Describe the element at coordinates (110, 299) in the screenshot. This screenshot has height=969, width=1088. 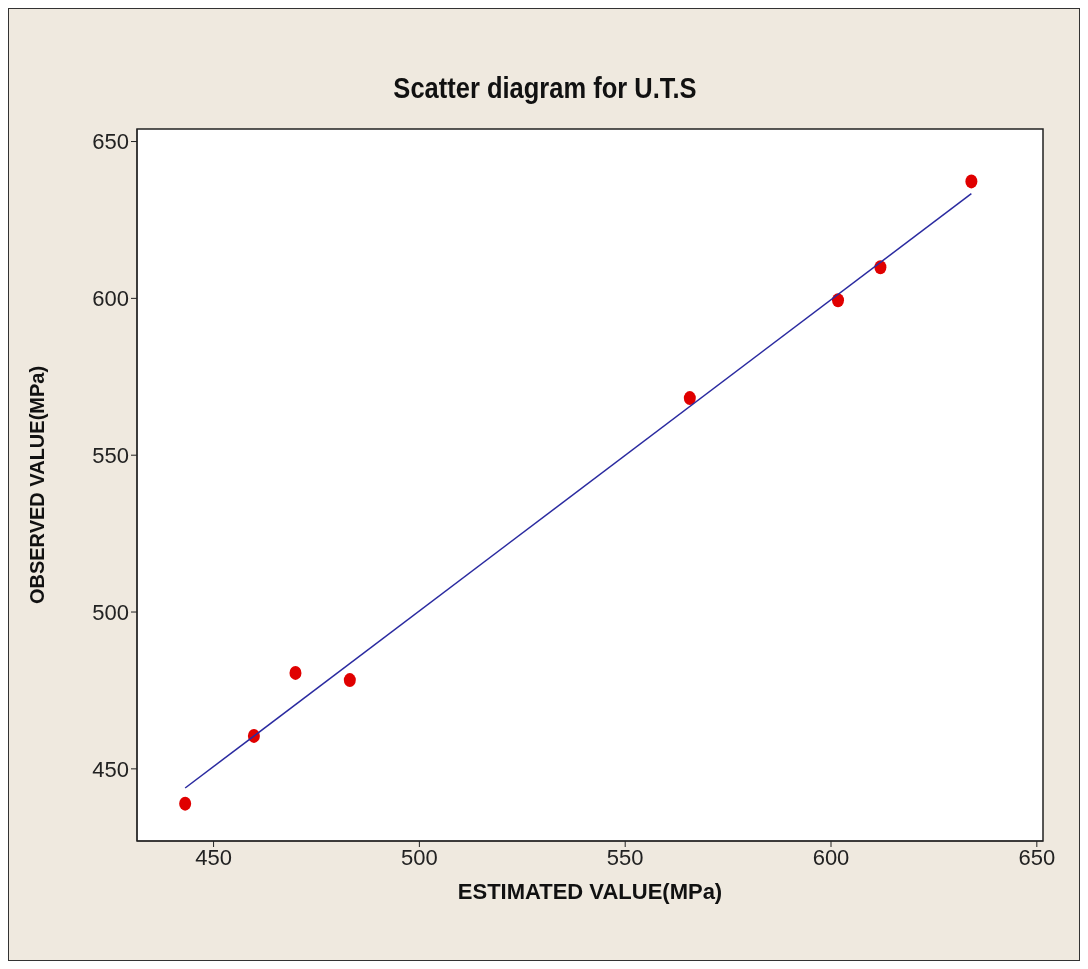
I see `y-tick-label: 600` at that location.